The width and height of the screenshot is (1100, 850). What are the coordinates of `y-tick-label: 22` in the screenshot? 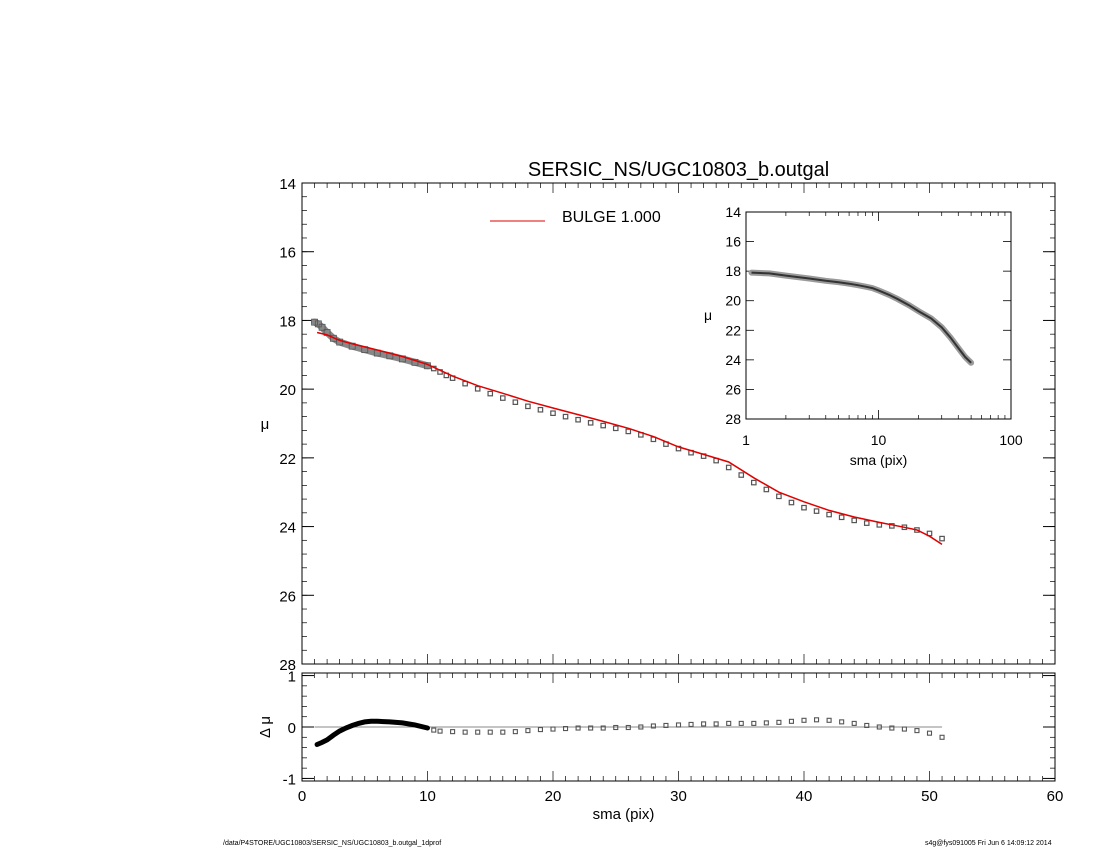 It's located at (287, 459).